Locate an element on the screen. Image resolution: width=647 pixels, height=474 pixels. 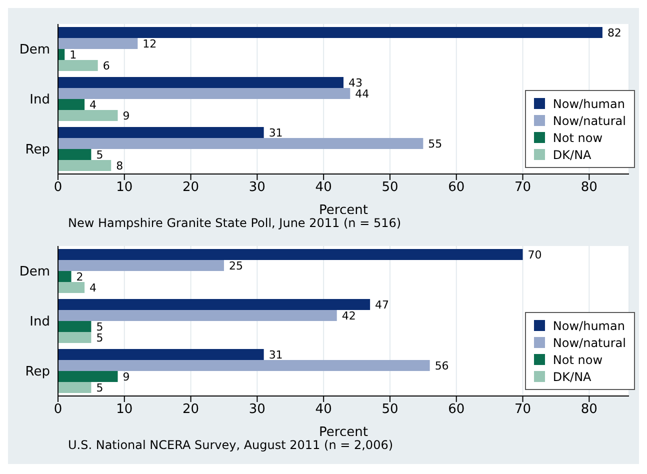
text: New Hampshire Granite State Poll, June 2011 (n = 516) is located at coordinates (235, 223).